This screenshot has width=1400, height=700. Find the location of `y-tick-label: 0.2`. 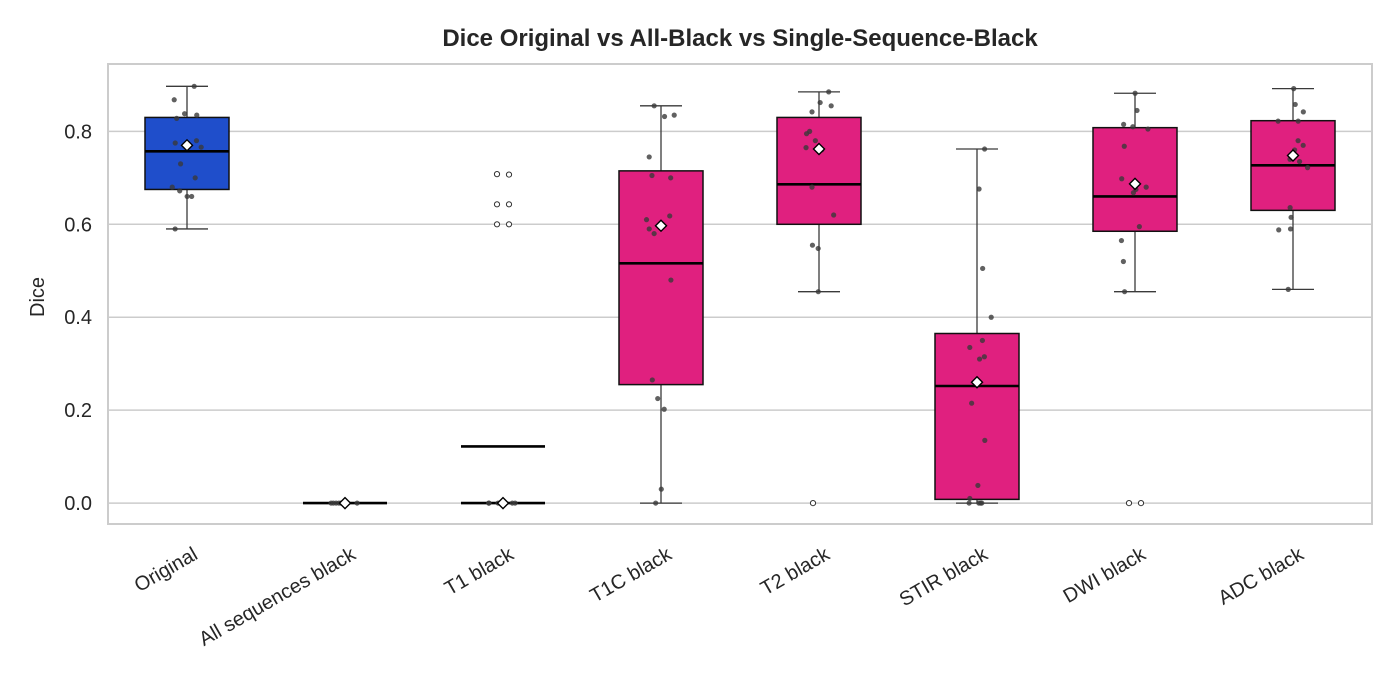

y-tick-label: 0.2 is located at coordinates (78, 411).